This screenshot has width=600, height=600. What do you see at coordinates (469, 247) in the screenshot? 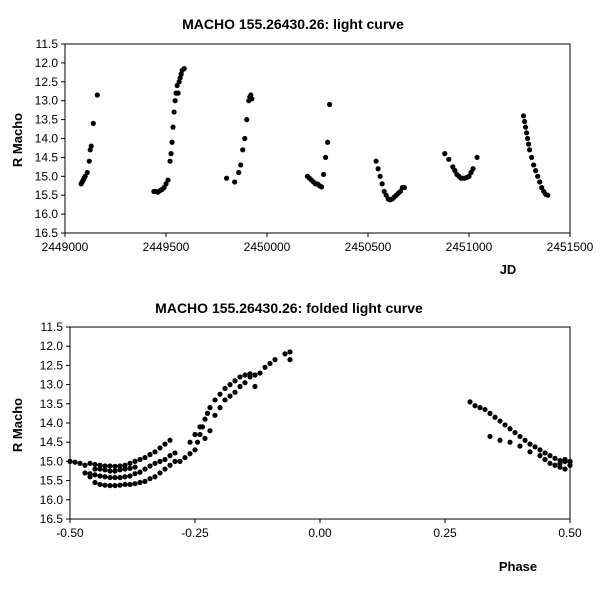
I see `x-tick-label: 2451000` at bounding box center [469, 247].